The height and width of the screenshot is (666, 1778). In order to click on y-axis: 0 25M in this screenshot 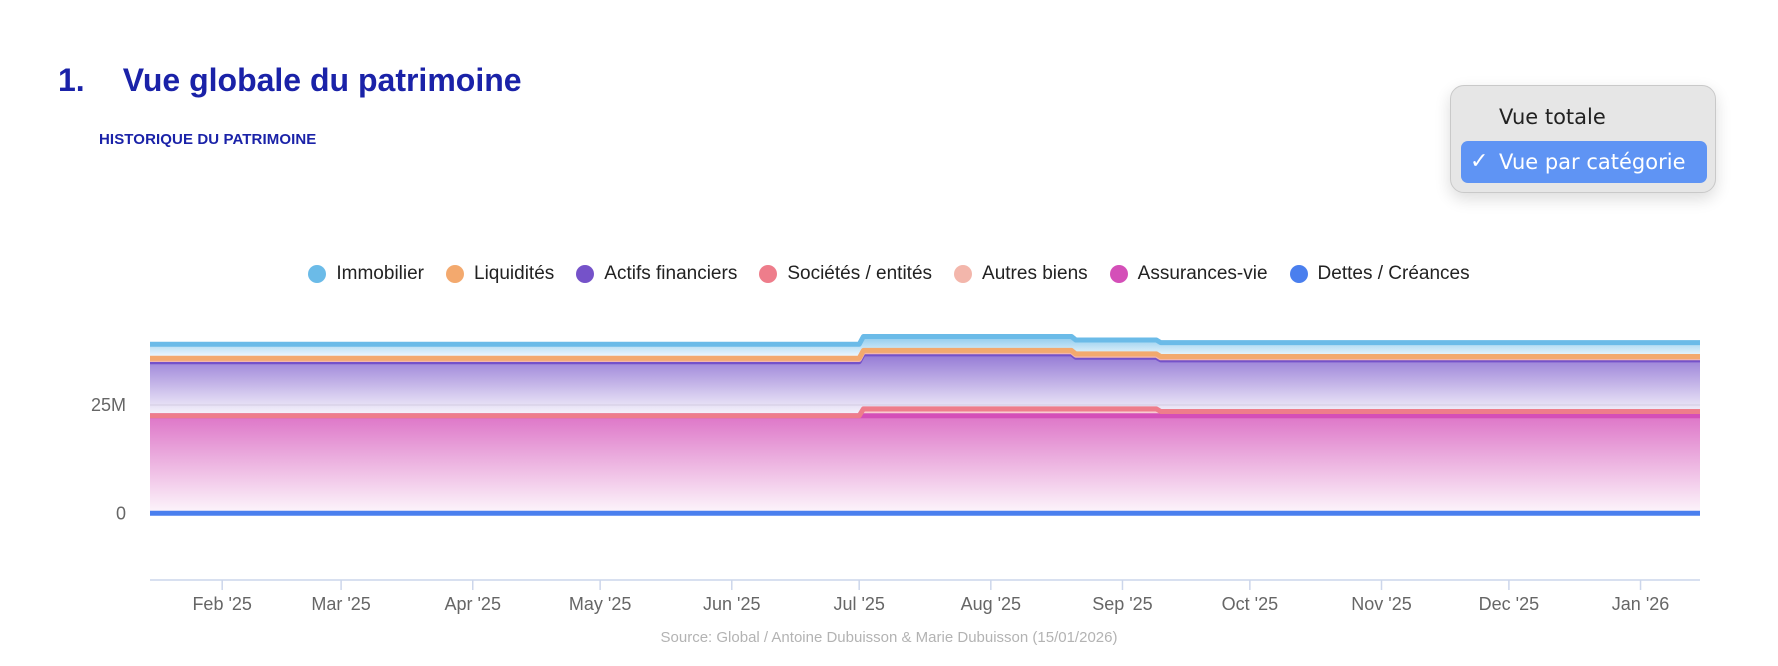, I will do `click(108, 459)`.